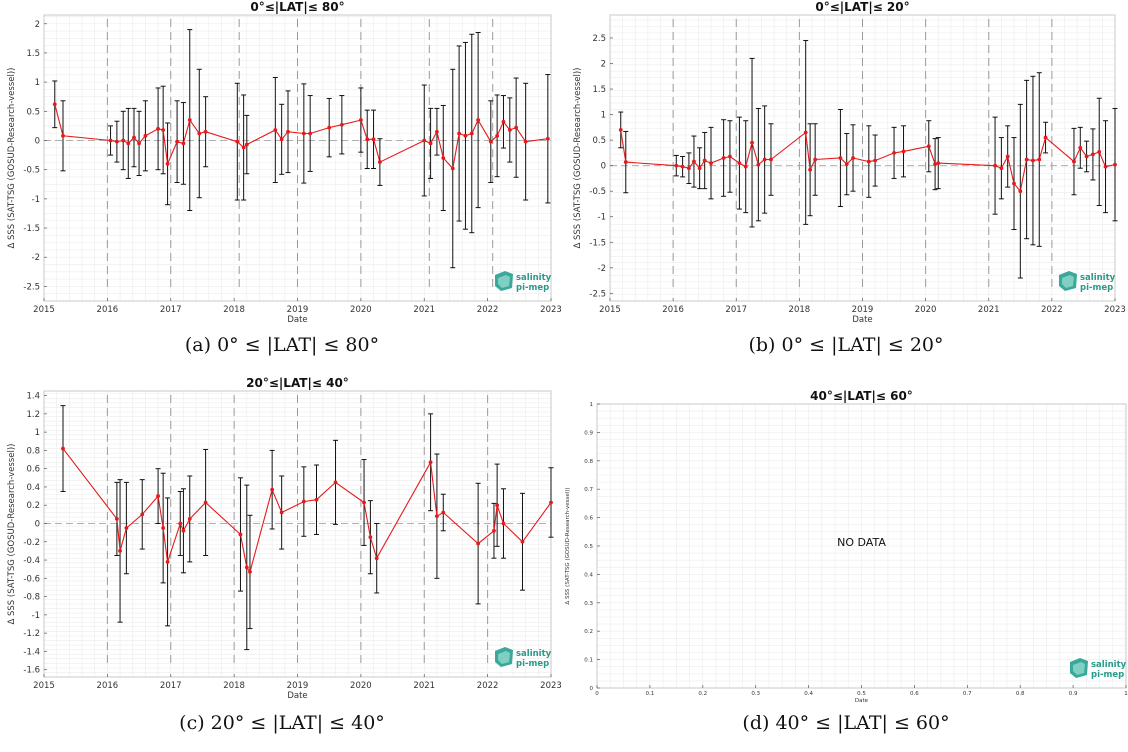  What do you see at coordinates (297, 383) in the screenshot?
I see `chart-title: 20°≤|LAT|≤ 40°` at bounding box center [297, 383].